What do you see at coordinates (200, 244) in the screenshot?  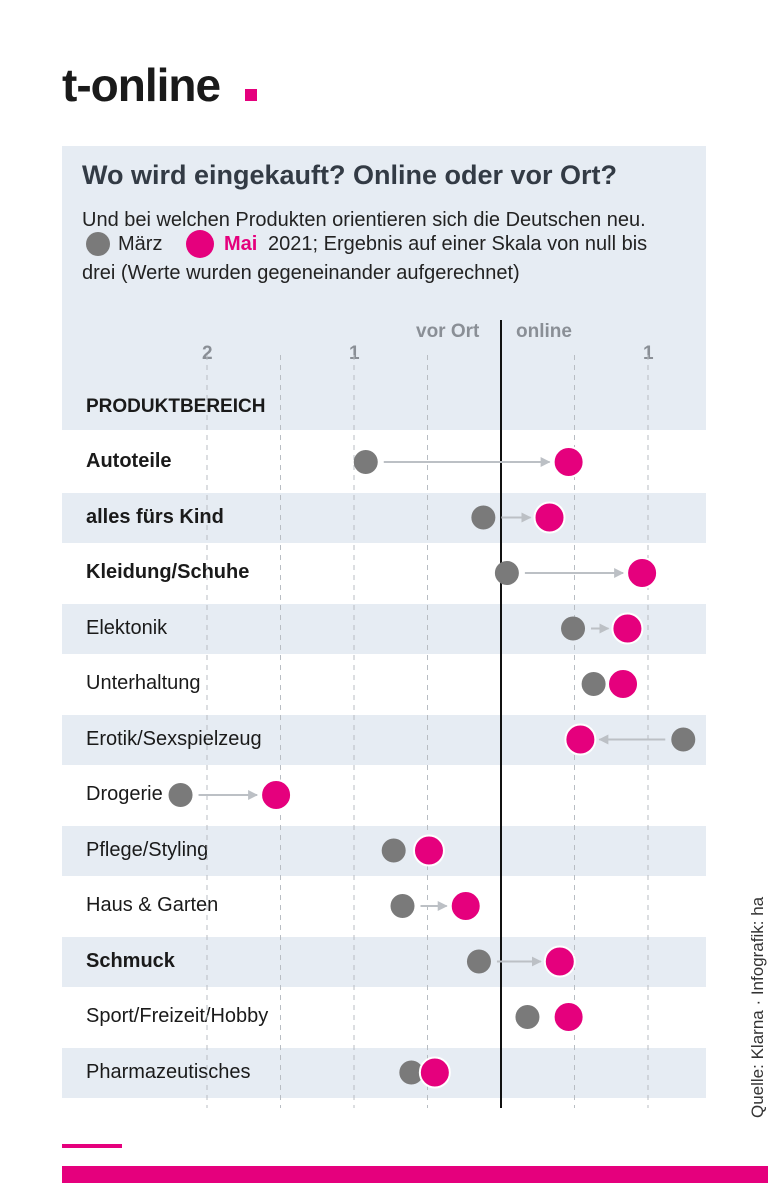 I see `legend-may-marker` at bounding box center [200, 244].